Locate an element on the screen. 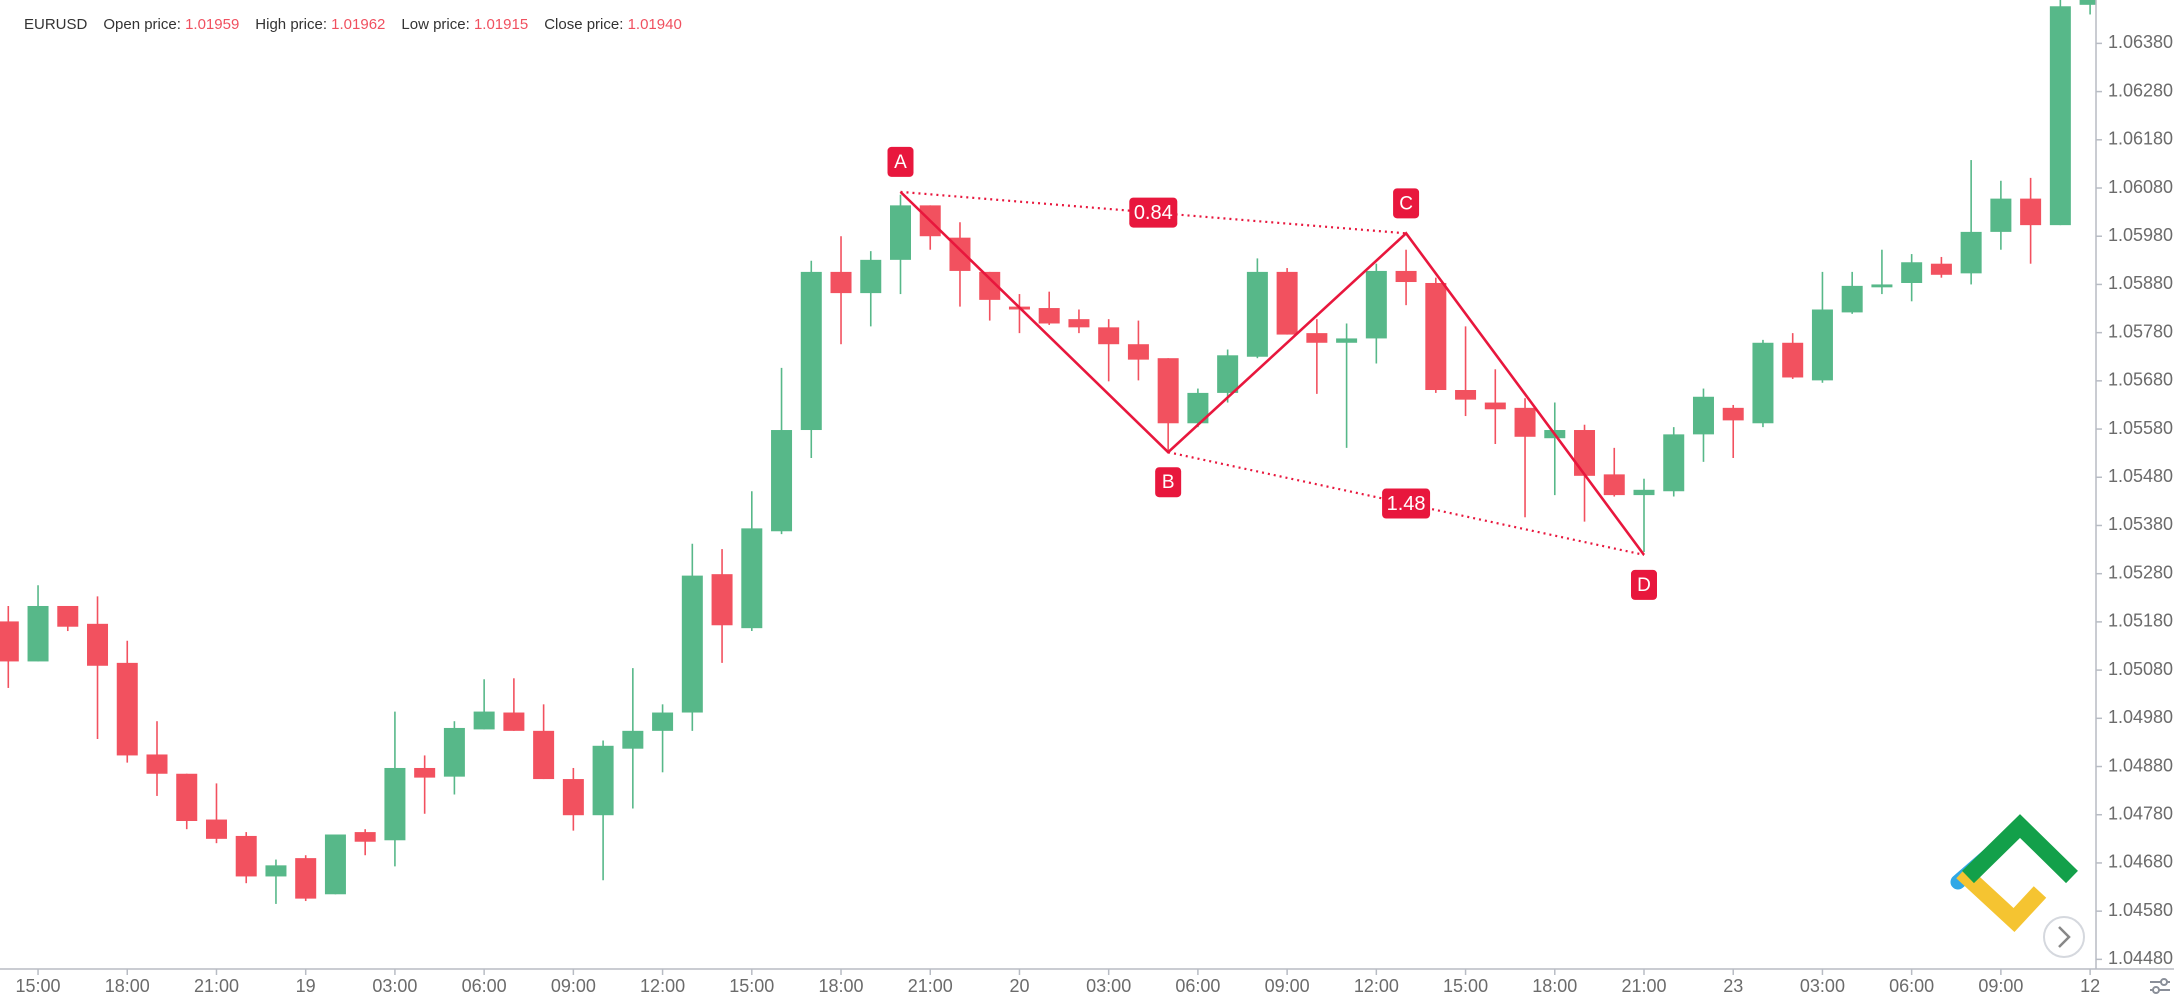  logo-green is located at coordinates (2020, 849).